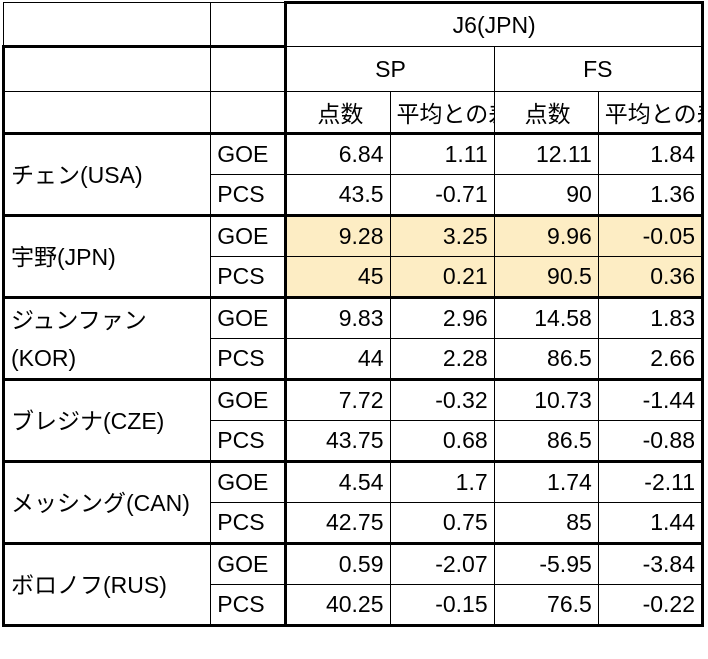 This screenshot has width=708, height=659. What do you see at coordinates (546, 277) in the screenshot?
I see `value-pcs-fs-points: 90.5` at bounding box center [546, 277].